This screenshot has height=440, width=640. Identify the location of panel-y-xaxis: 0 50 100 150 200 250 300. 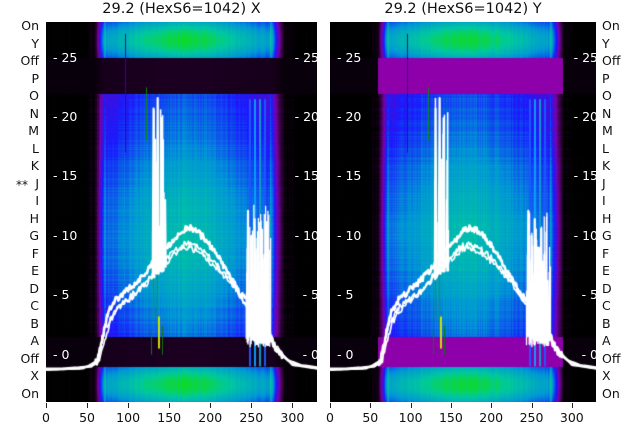
(461, 418).